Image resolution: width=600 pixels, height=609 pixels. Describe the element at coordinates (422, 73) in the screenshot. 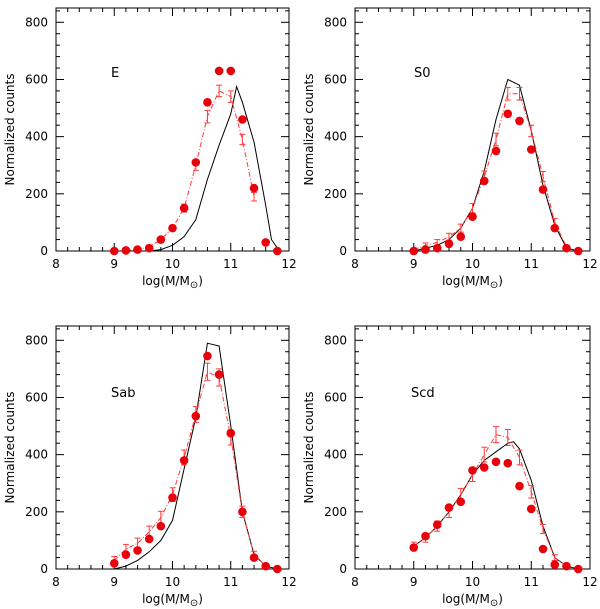

I see `panel-label: S0` at that location.